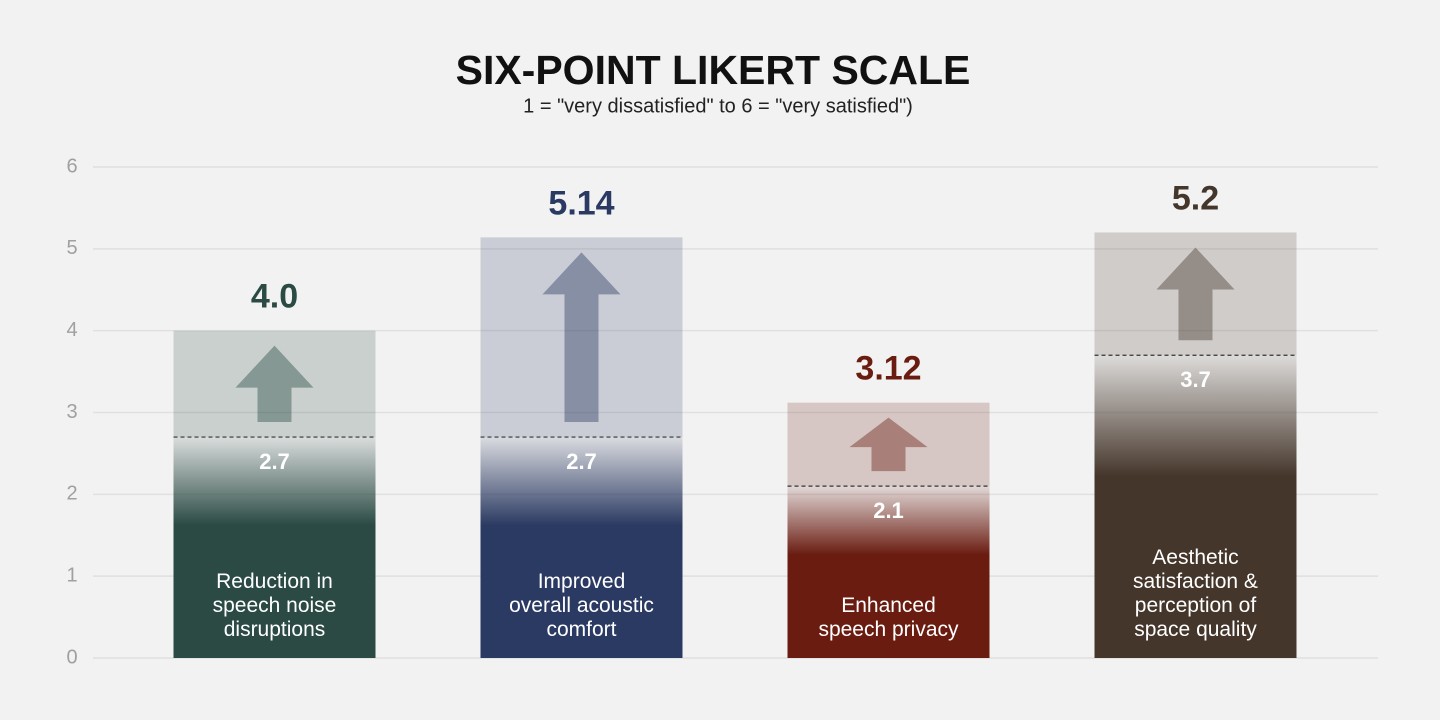 Image resolution: width=1440 pixels, height=720 pixels. Describe the element at coordinates (71, 575) in the screenshot. I see `y-tick-label: 1` at that location.